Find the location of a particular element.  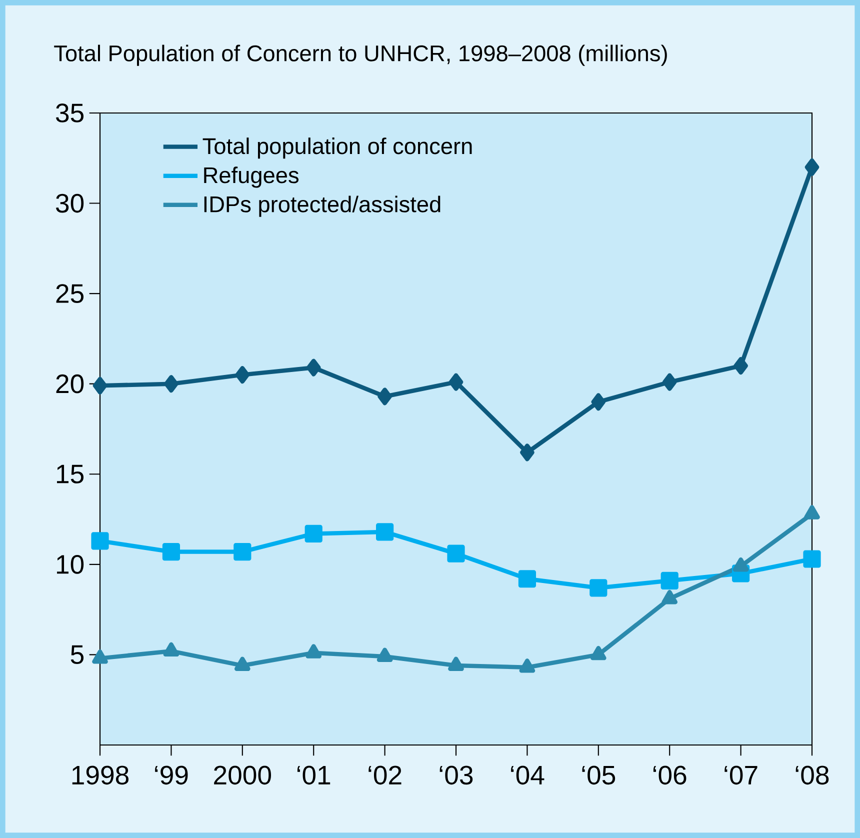

x-tick-label: ‘08 is located at coordinates (812, 775).